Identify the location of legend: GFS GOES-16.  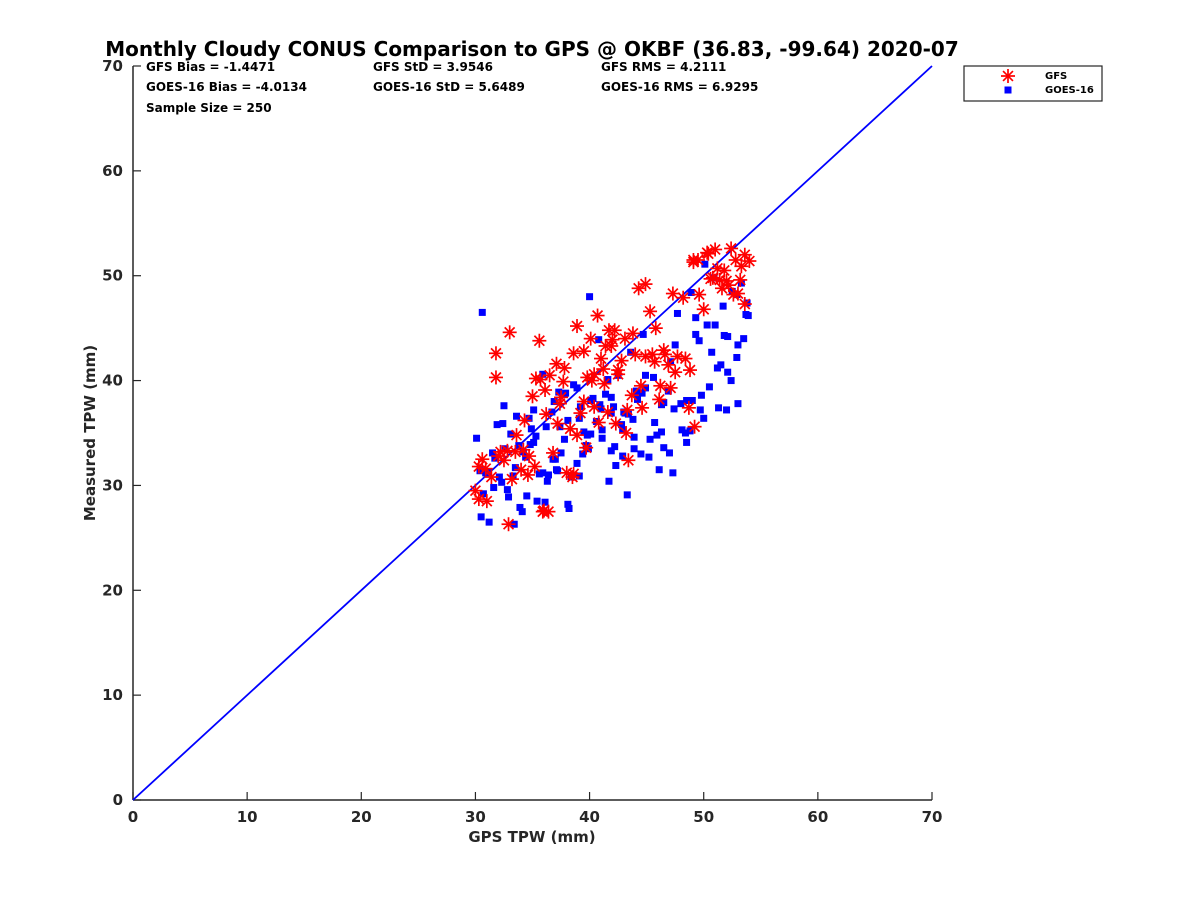
(1033, 83).